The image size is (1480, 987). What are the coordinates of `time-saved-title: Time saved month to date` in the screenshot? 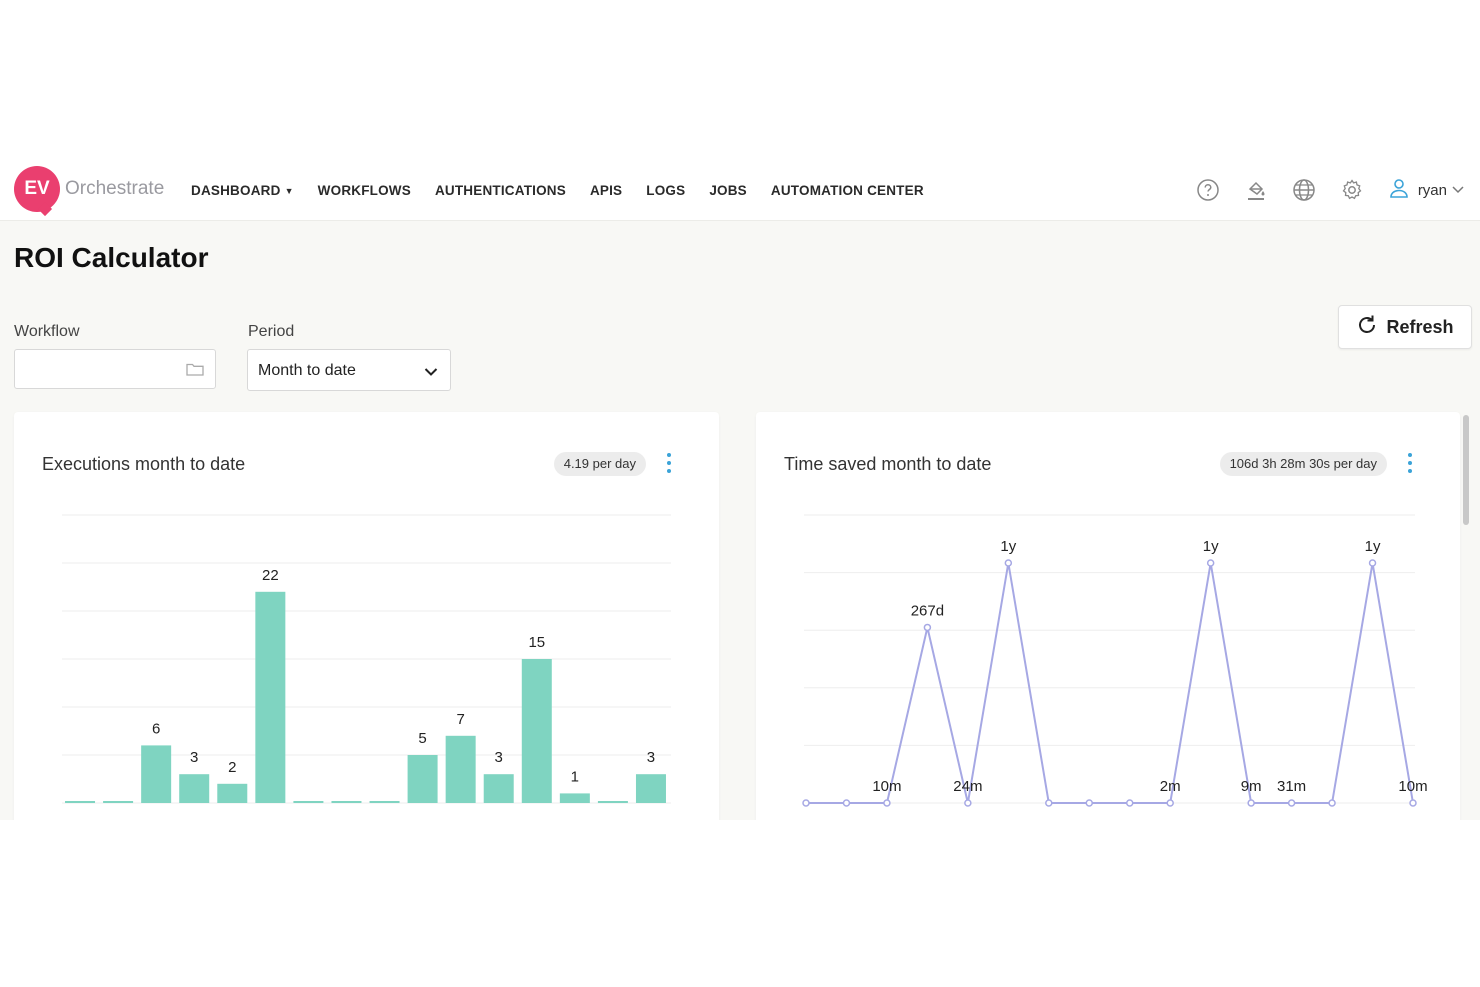 It's located at (888, 464).